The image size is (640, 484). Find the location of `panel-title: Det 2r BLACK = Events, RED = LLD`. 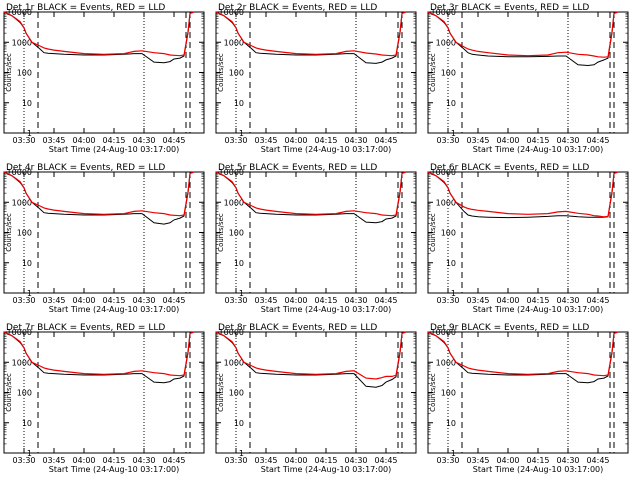

panel-title: Det 2r BLACK = Events, RED = LLD is located at coordinates (297, 8).